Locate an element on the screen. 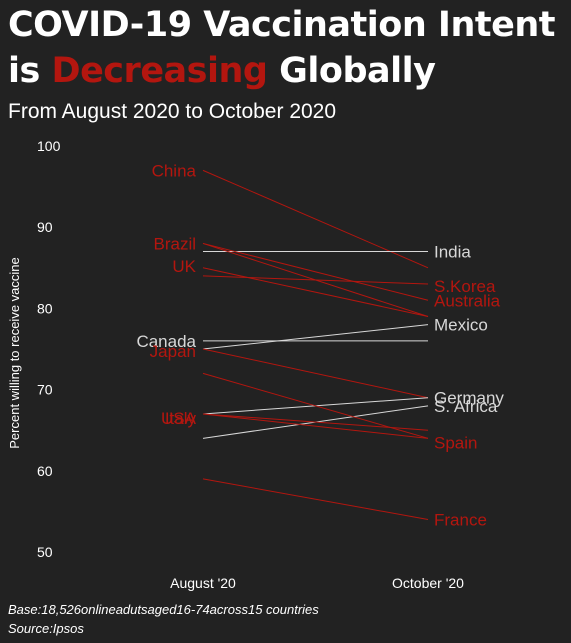 The image size is (571, 643). series-label-start: Japan is located at coordinates (173, 351).